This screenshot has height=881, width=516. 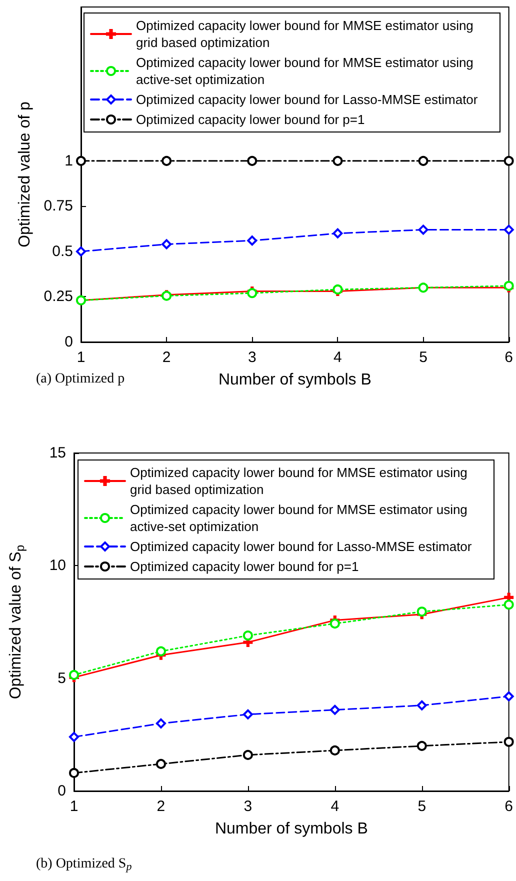 I want to click on y-tick-label: 10, so click(x=57, y=565).